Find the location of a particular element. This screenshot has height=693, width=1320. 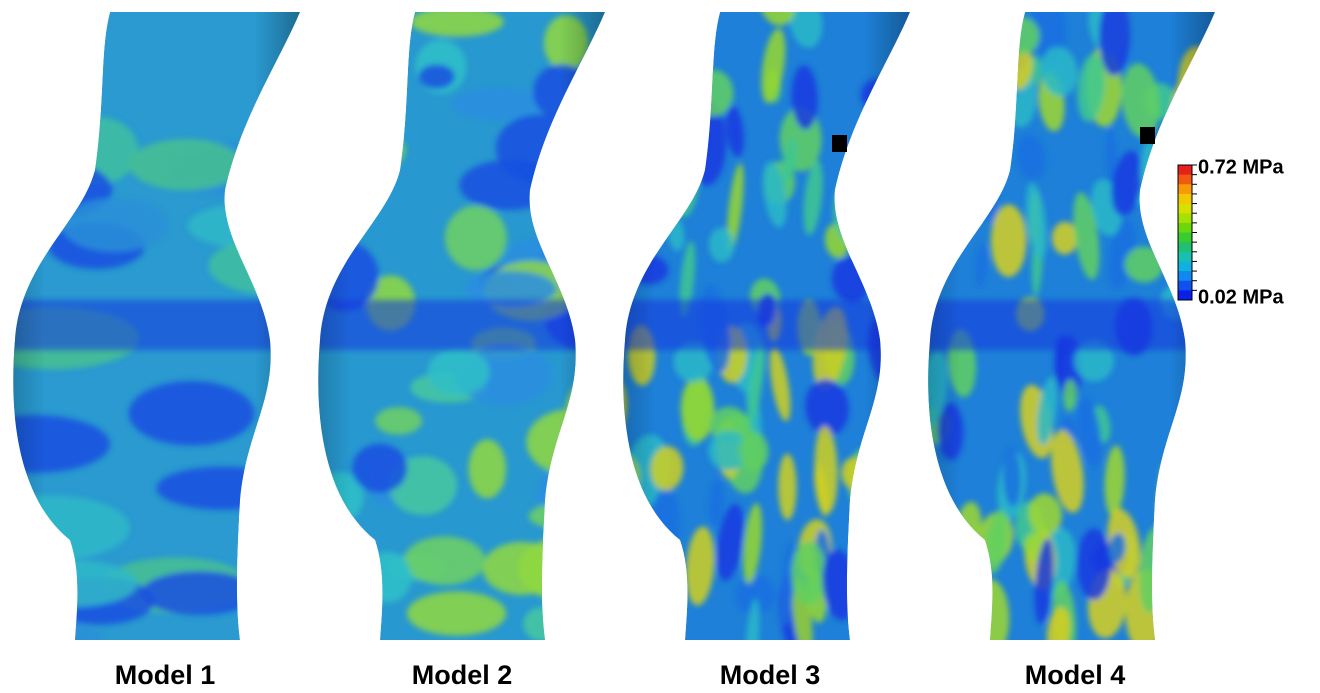

colorbar-min-label: 0.02 MPa is located at coordinates (1241, 297).